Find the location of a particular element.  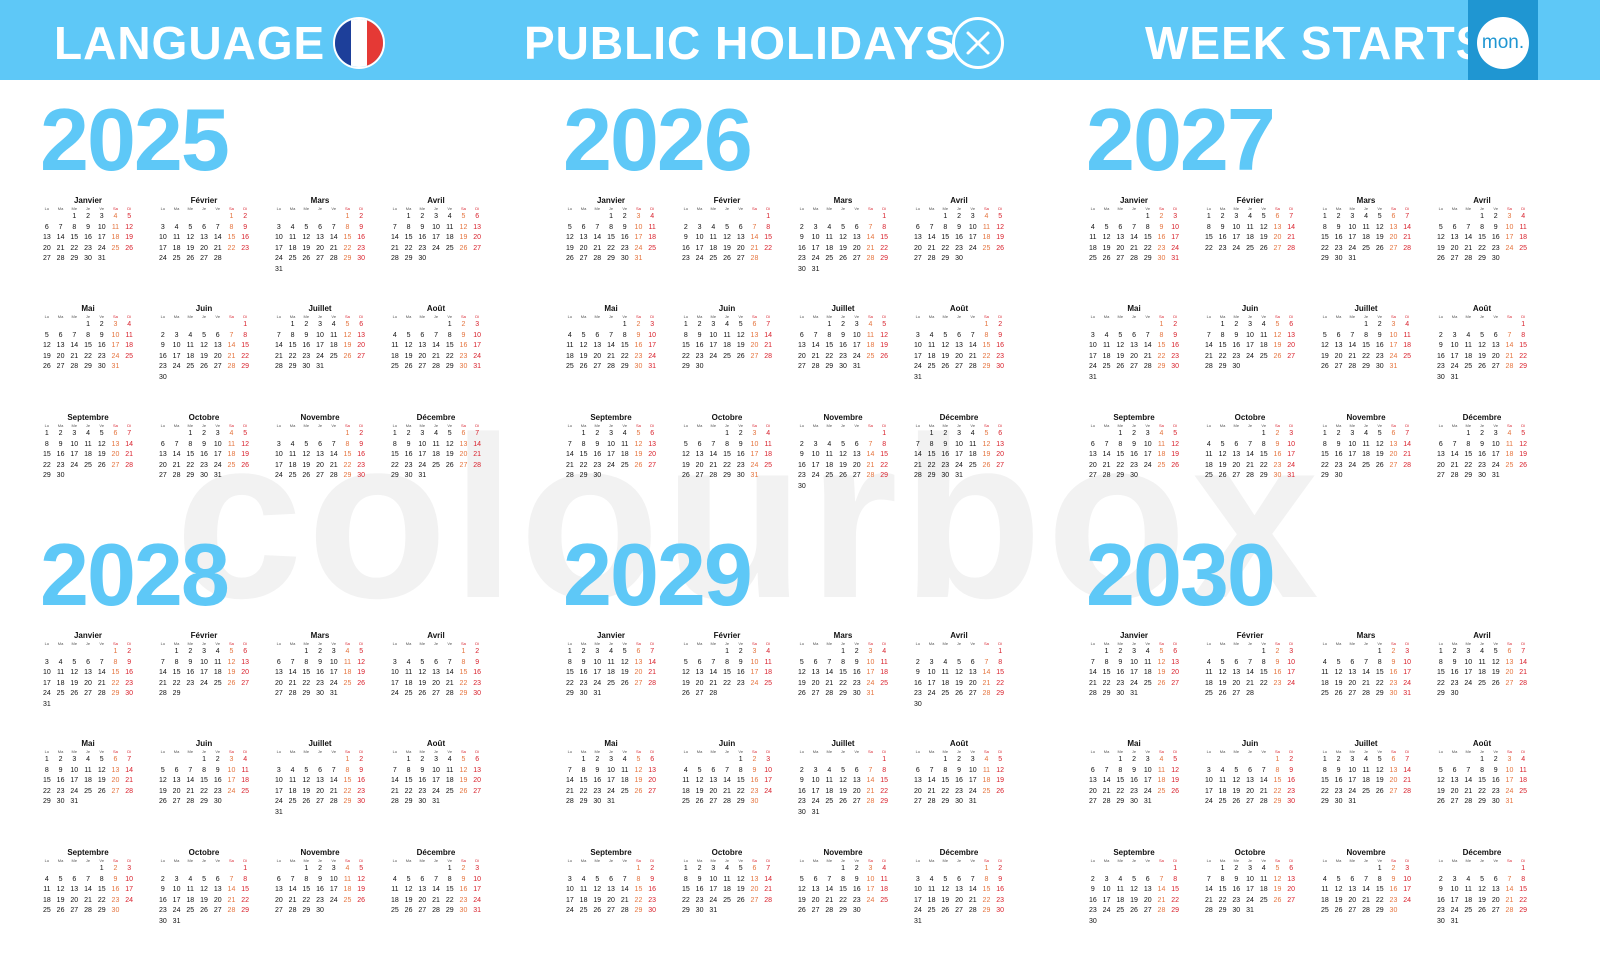

day-cell: 30 is located at coordinates (422, 258).